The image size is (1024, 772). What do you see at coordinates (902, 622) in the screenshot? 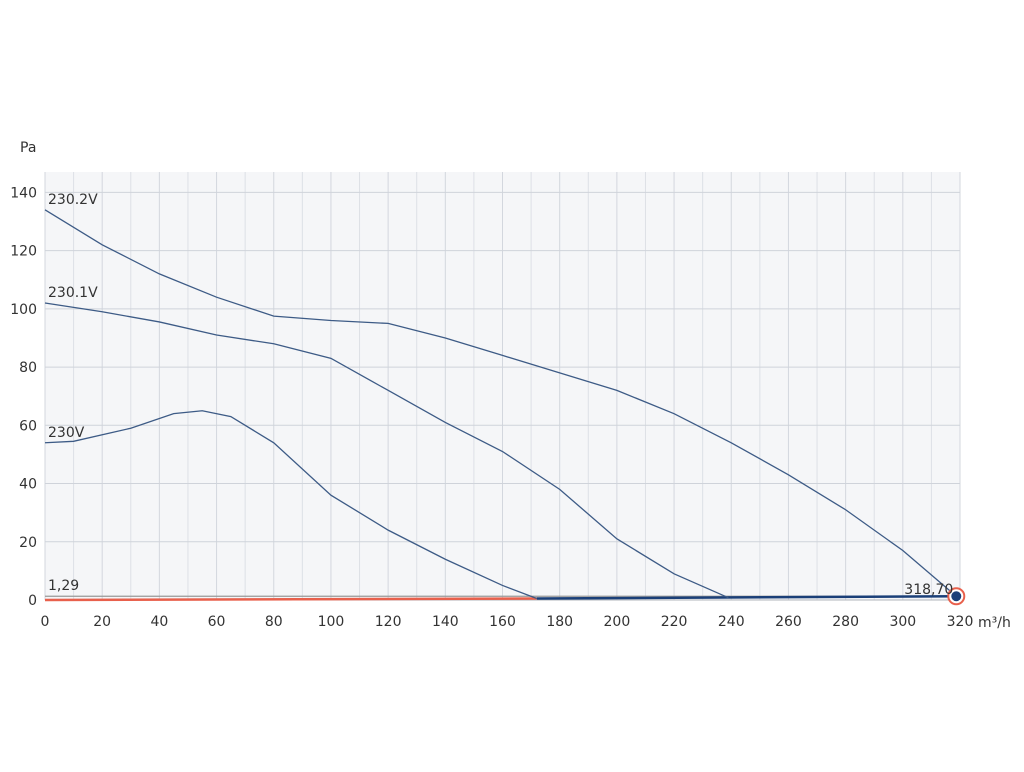
I see `x-tick-label: 300` at bounding box center [902, 622].